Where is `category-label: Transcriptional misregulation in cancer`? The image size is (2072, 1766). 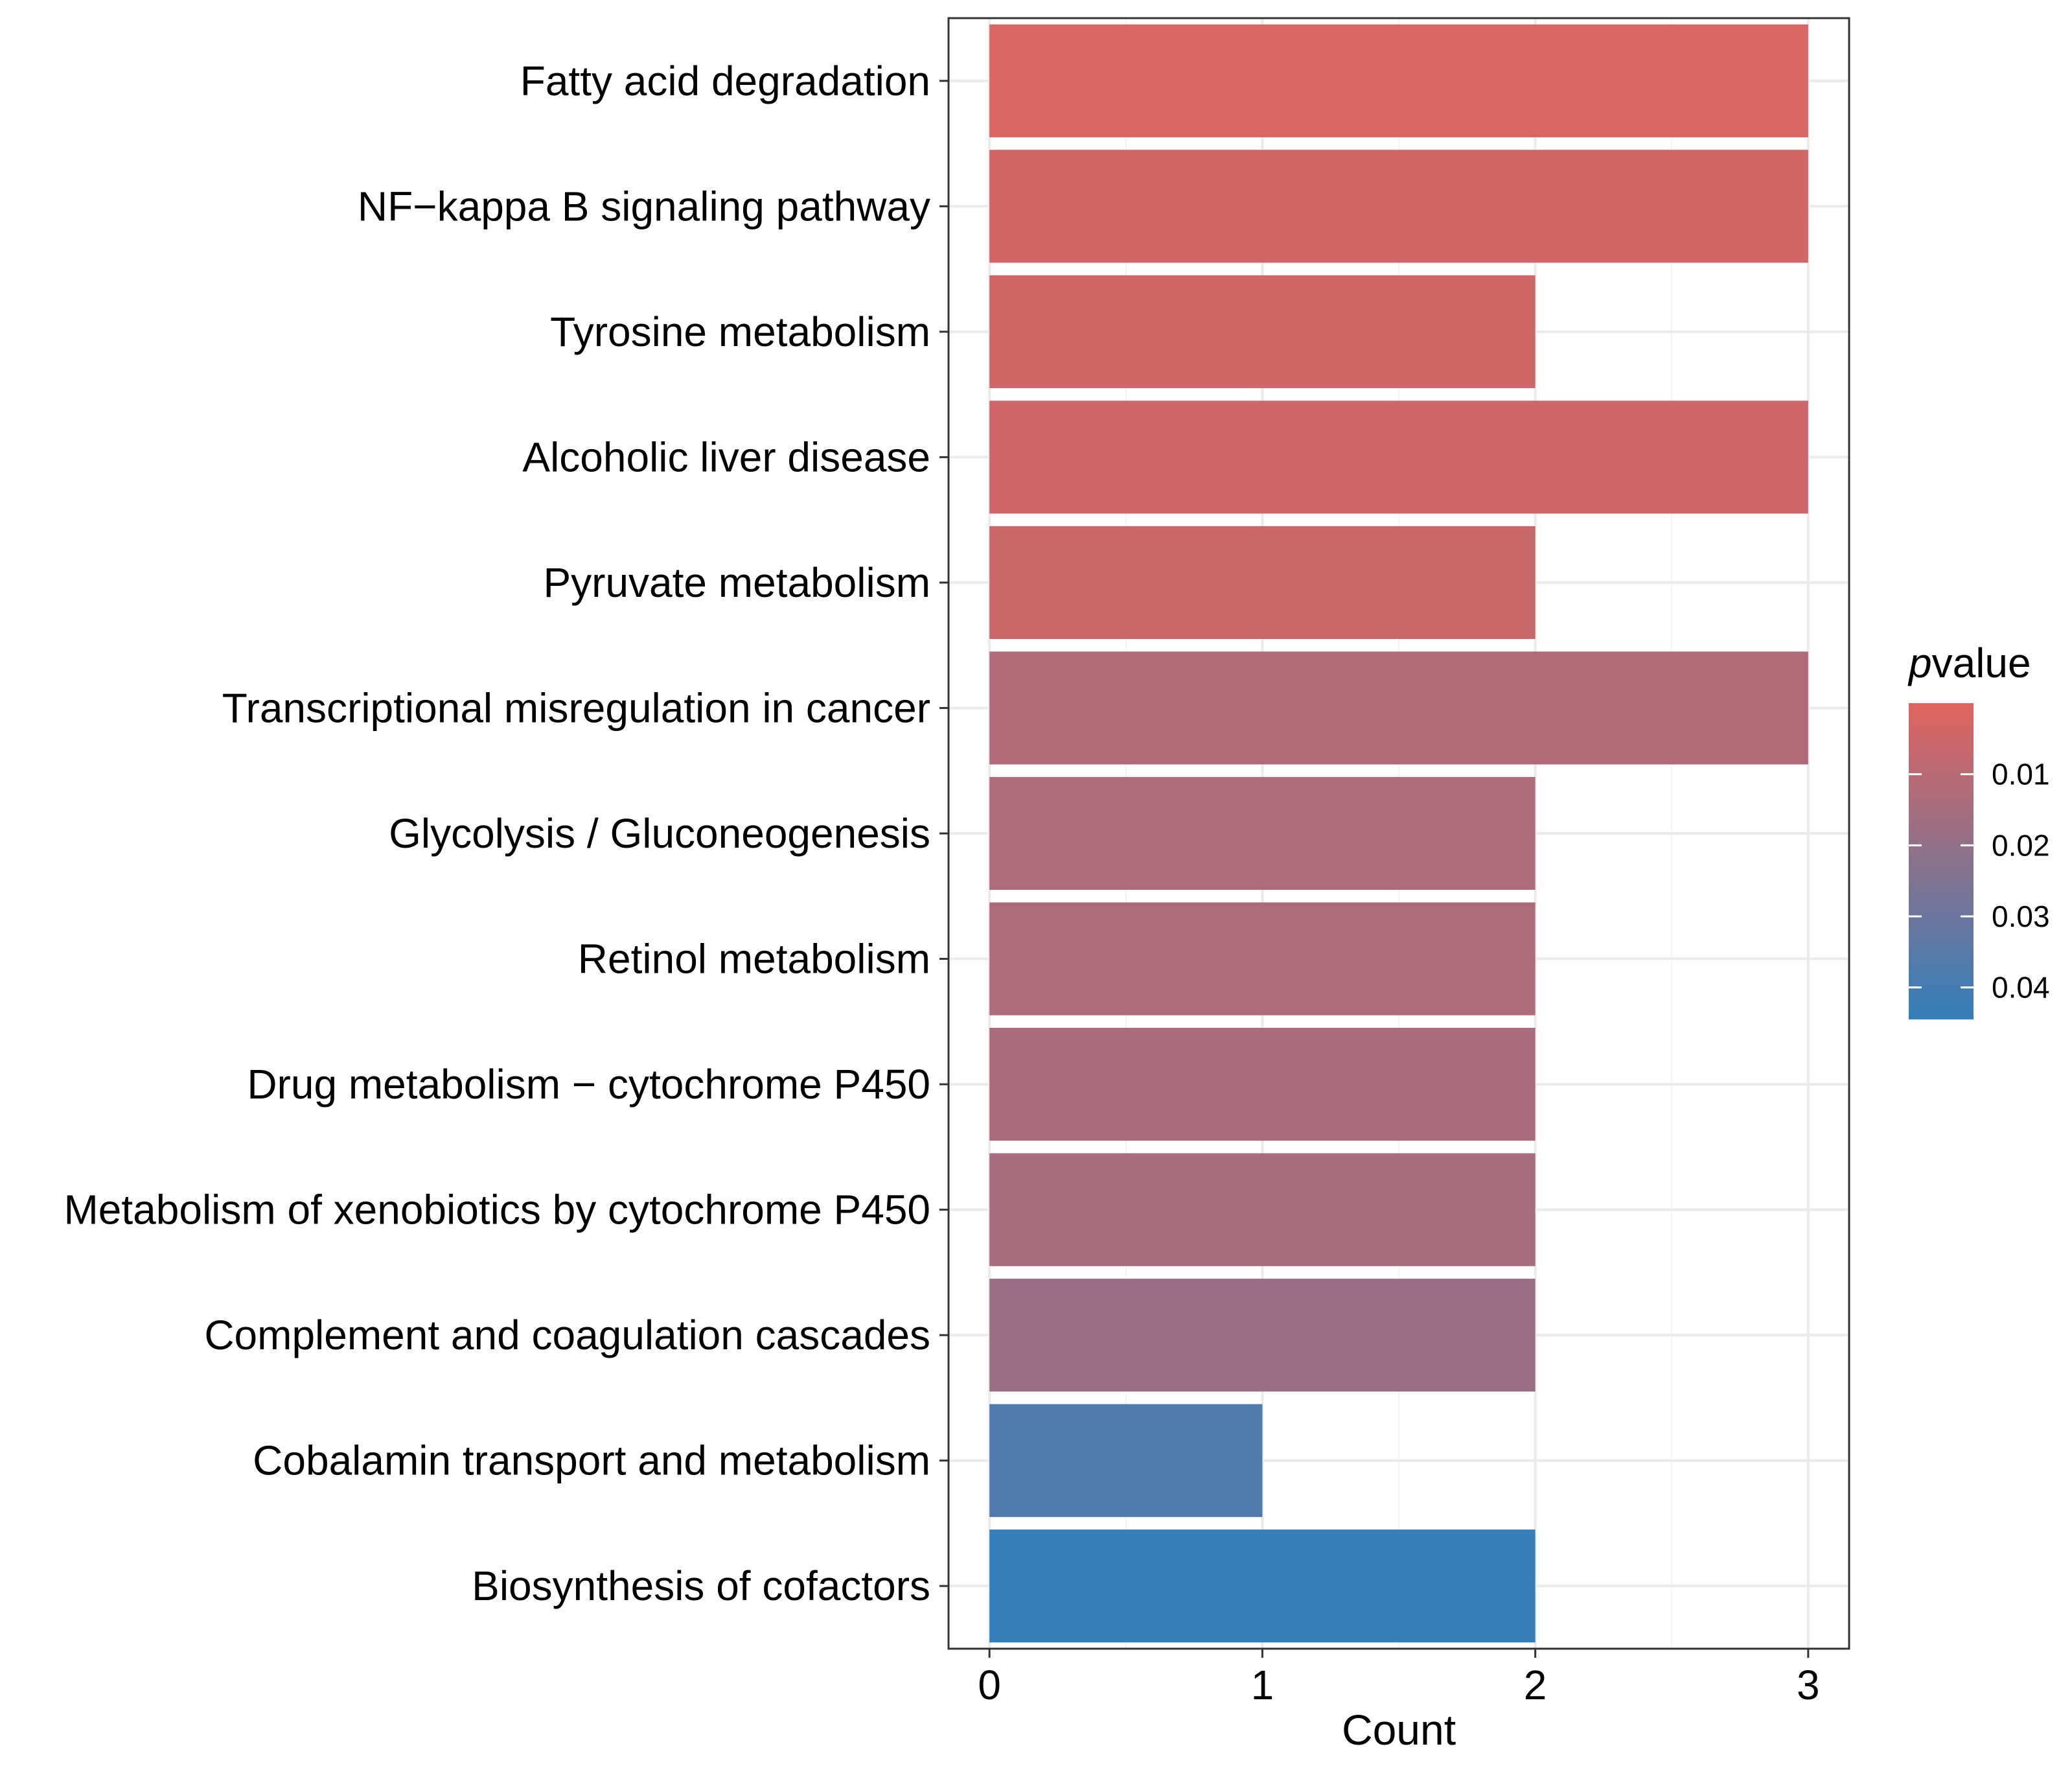 category-label: Transcriptional misregulation in cancer is located at coordinates (576, 707).